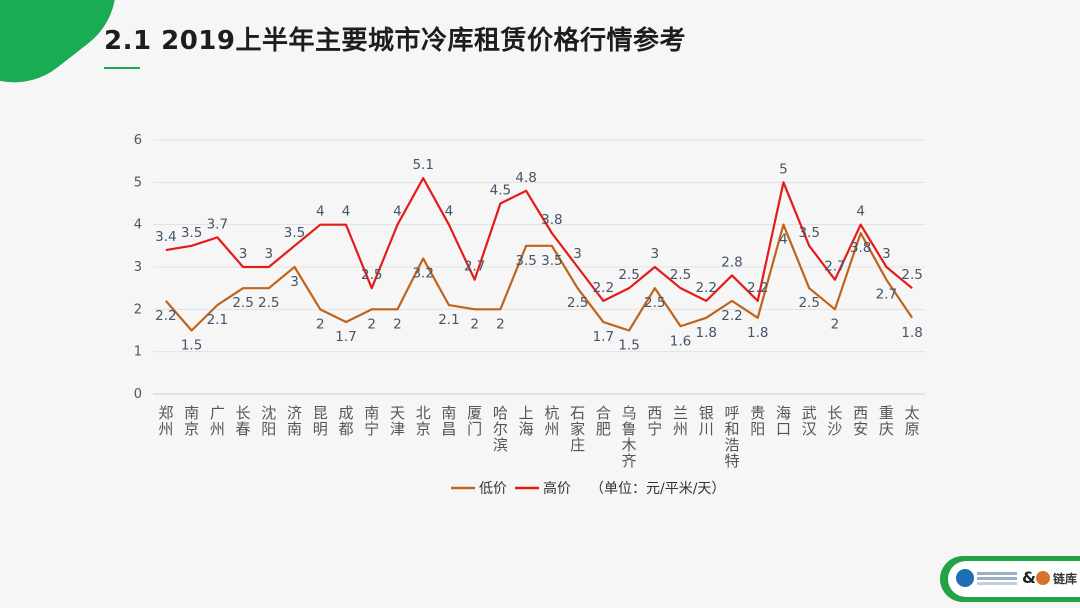 This screenshot has width=1080, height=608. What do you see at coordinates (731, 437) in the screenshot?
I see `x-tick-label: 呼和浩特` at bounding box center [731, 437].